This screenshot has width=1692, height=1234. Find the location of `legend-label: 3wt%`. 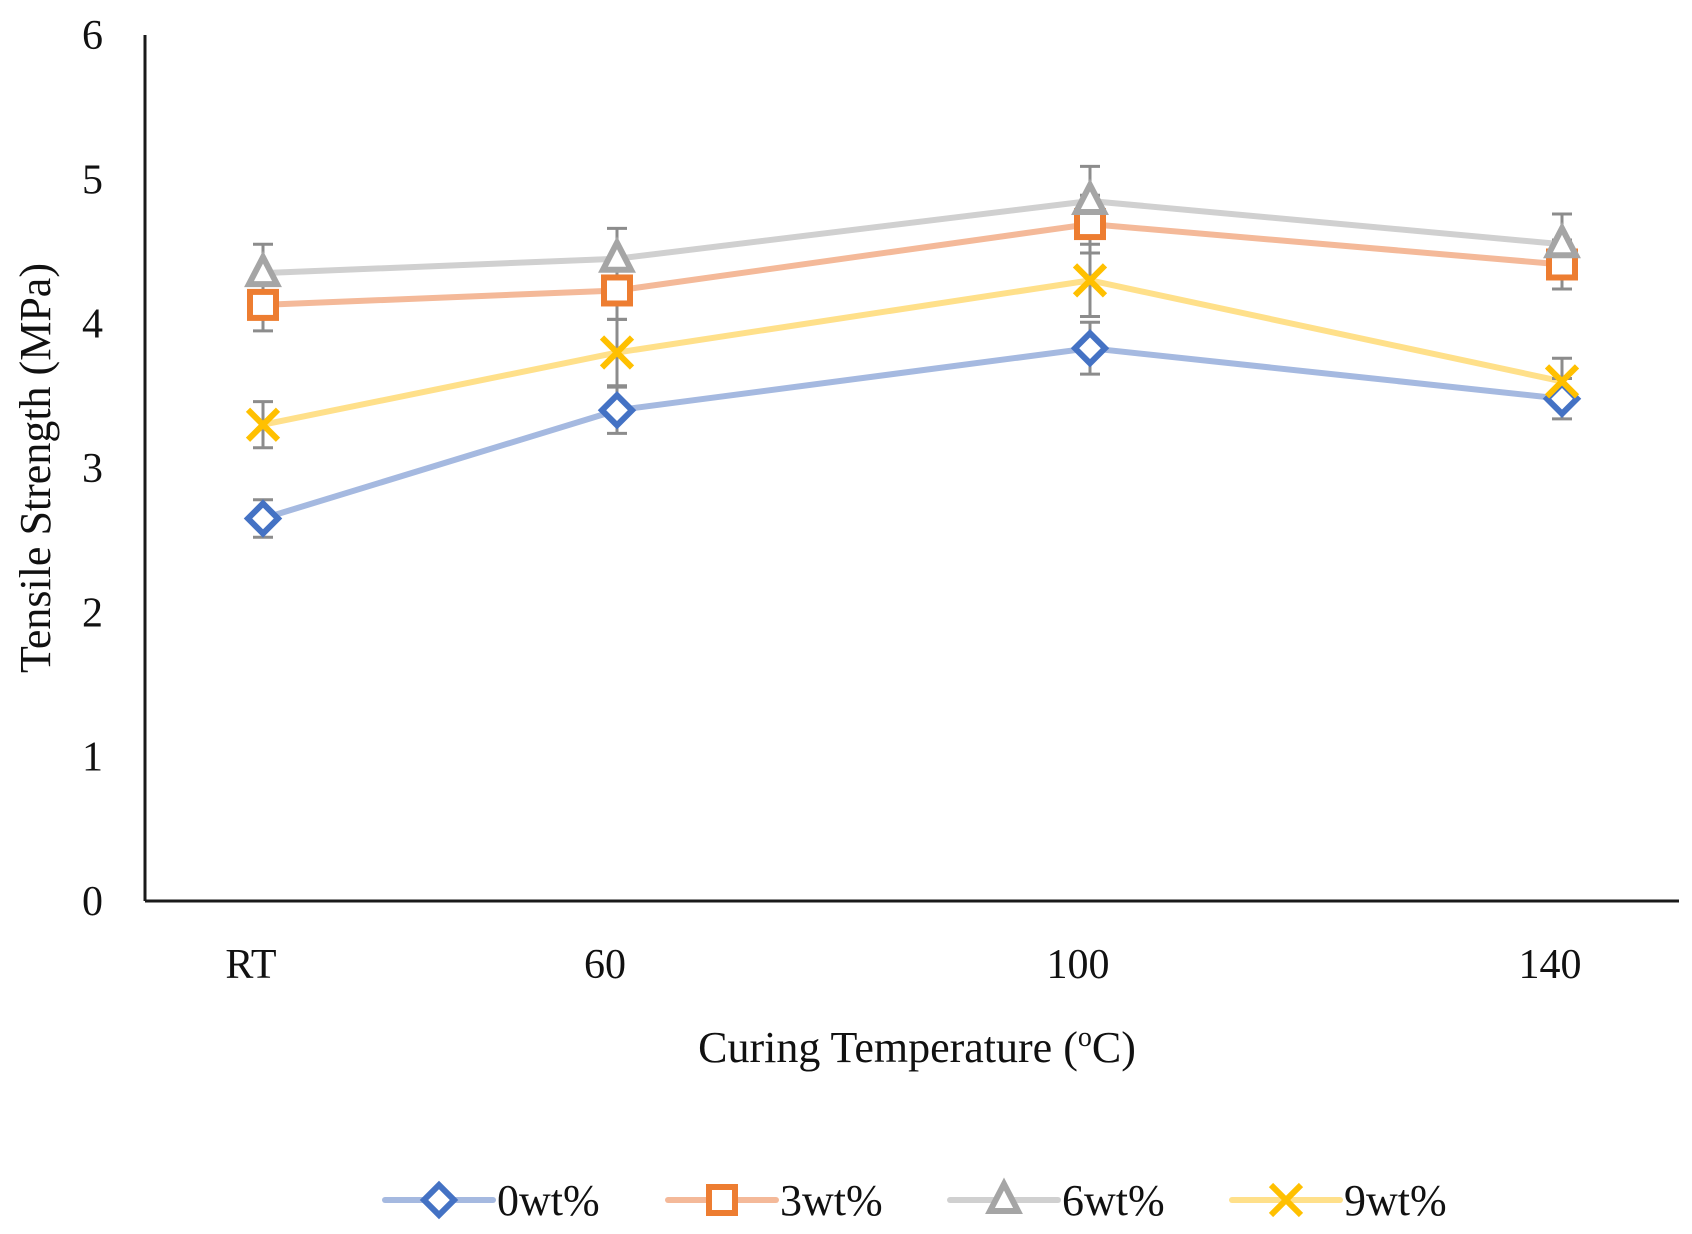

legend-label: 3wt% is located at coordinates (831, 1200).